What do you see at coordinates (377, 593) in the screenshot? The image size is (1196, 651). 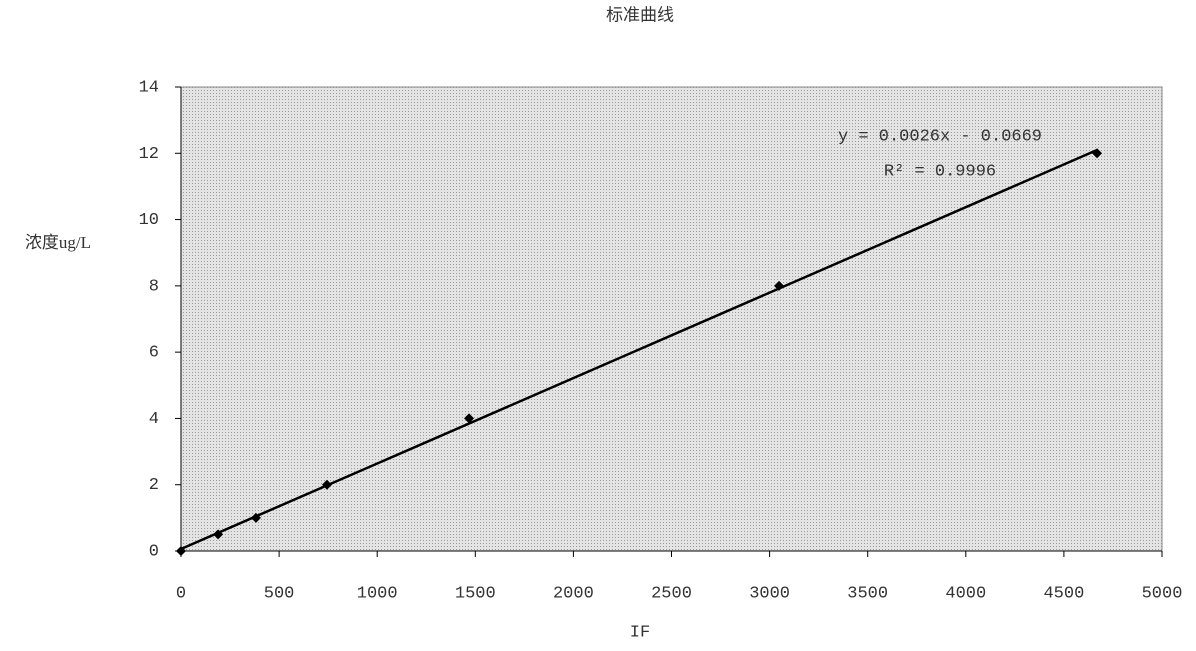 I see `x-tick-label: 1000` at bounding box center [377, 593].